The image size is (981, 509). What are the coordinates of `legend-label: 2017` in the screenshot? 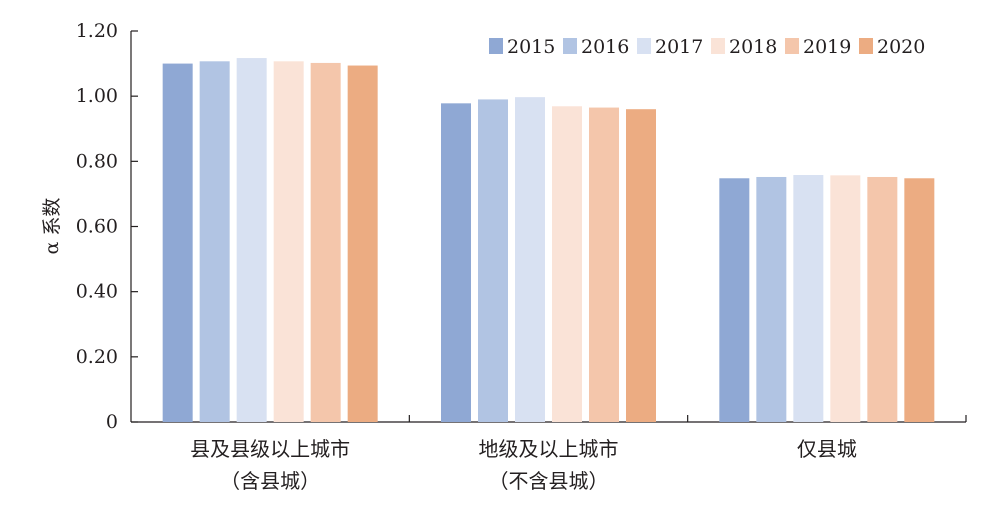 It's located at (679, 47).